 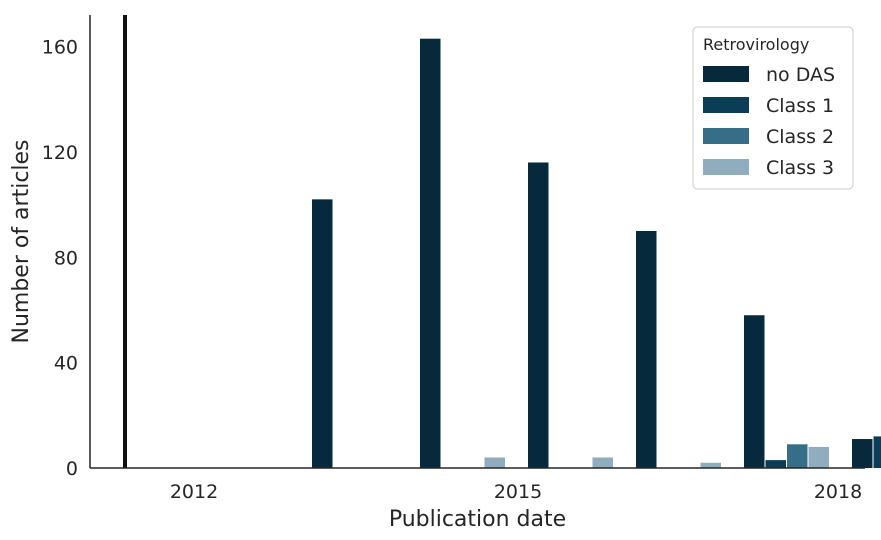 I want to click on bar-class-3-2014, so click(x=494, y=462).